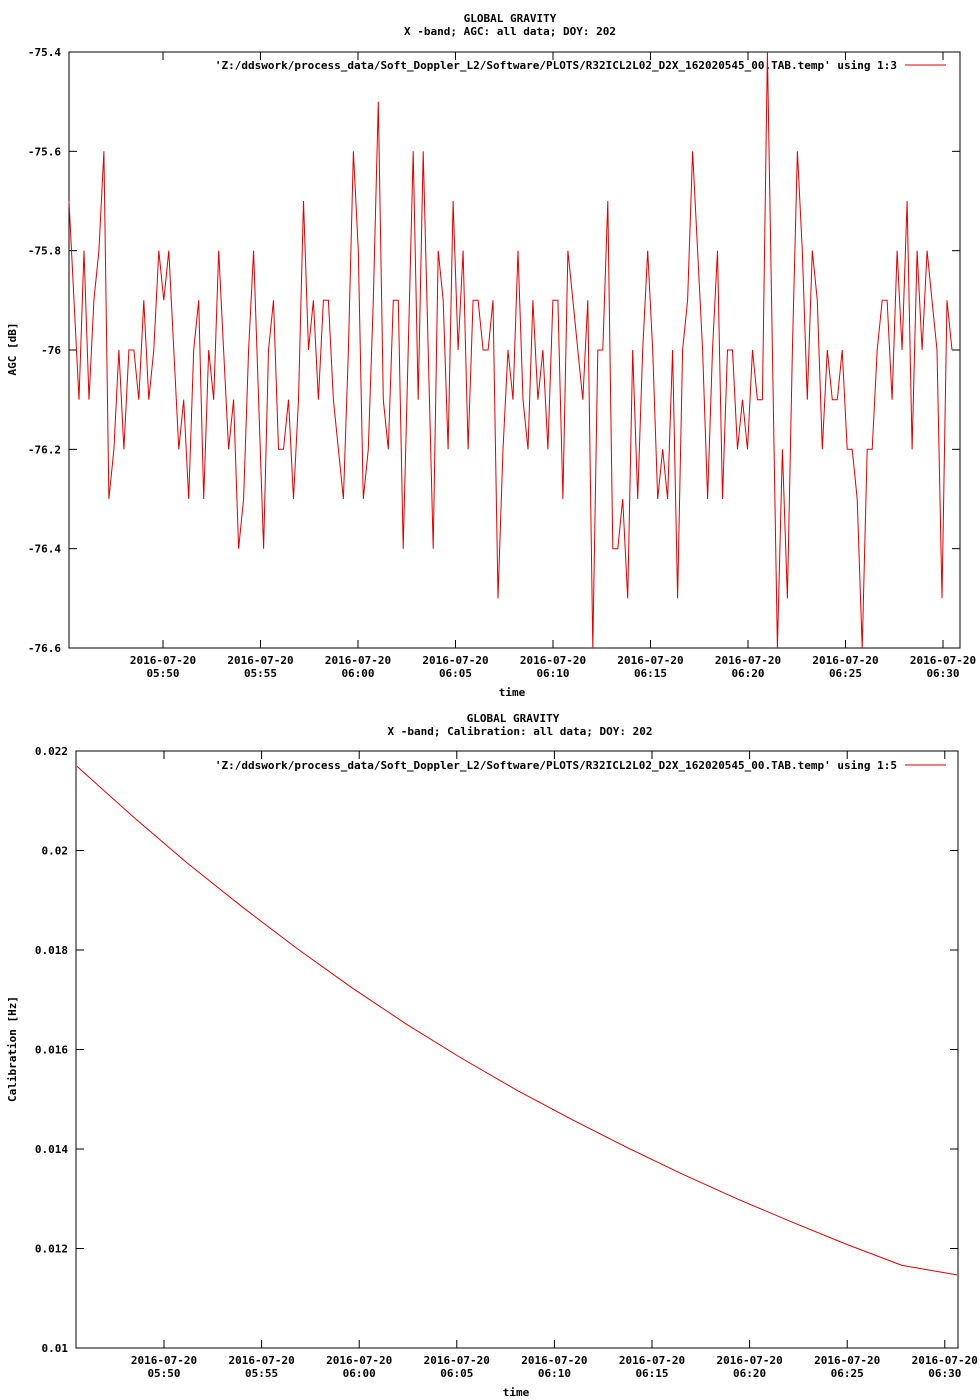 The width and height of the screenshot is (980, 1400). Describe the element at coordinates (51, 350) in the screenshot. I see `y-tick-label: -76` at that location.